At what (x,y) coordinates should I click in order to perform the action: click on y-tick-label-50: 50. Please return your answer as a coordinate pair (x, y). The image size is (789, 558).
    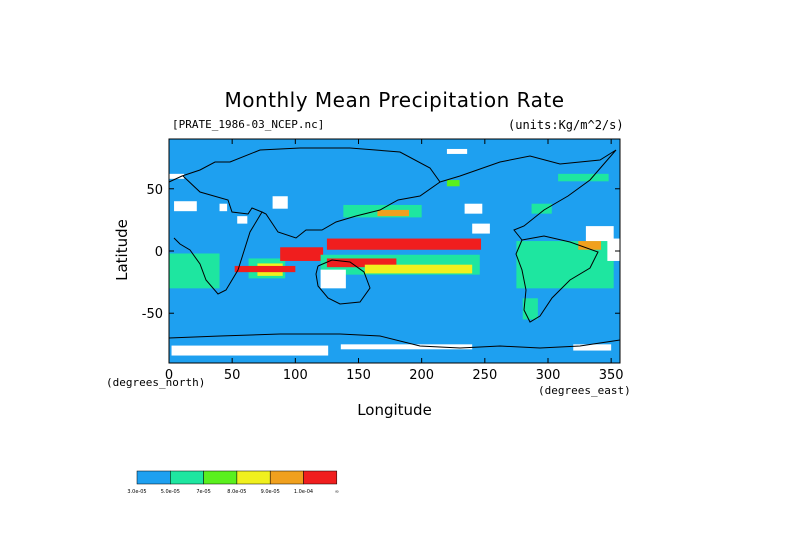
    Looking at the image, I should click on (154, 190).